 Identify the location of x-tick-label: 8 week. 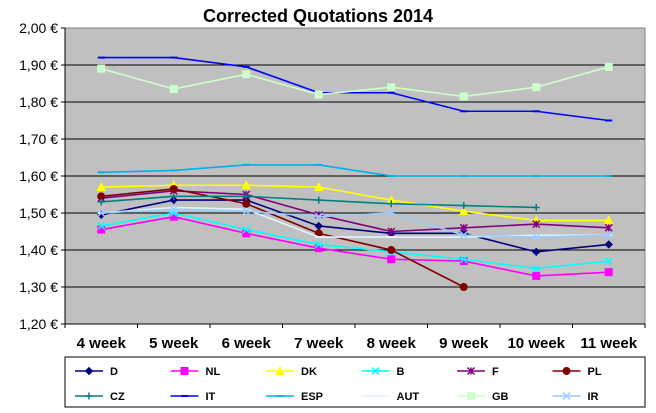
(392, 343).